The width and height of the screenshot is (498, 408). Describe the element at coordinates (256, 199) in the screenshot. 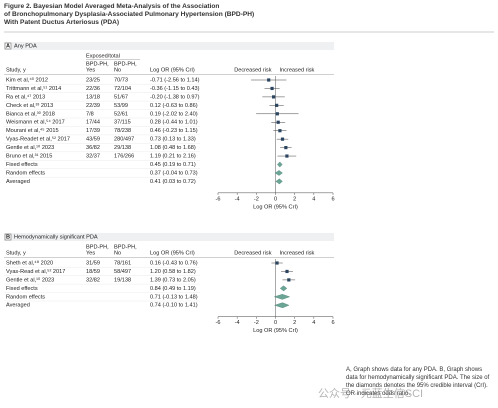

I see `x-tick-label: -2` at that location.